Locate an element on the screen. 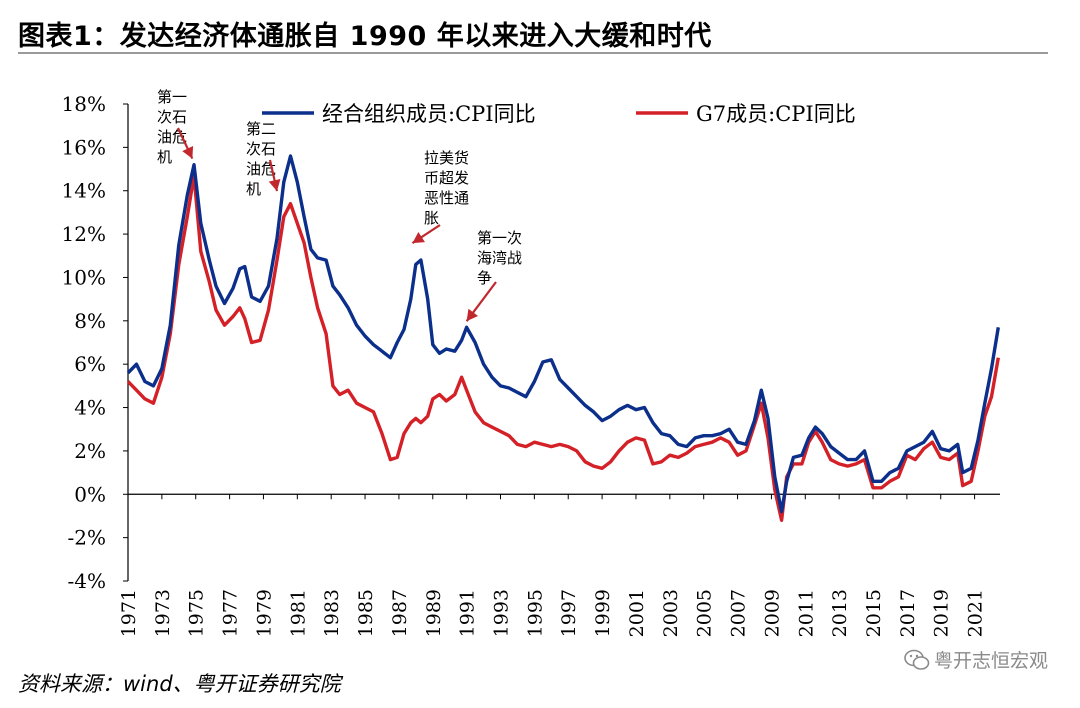 This screenshot has width=1080, height=708. y-tick-label: 16% is located at coordinates (84, 147).